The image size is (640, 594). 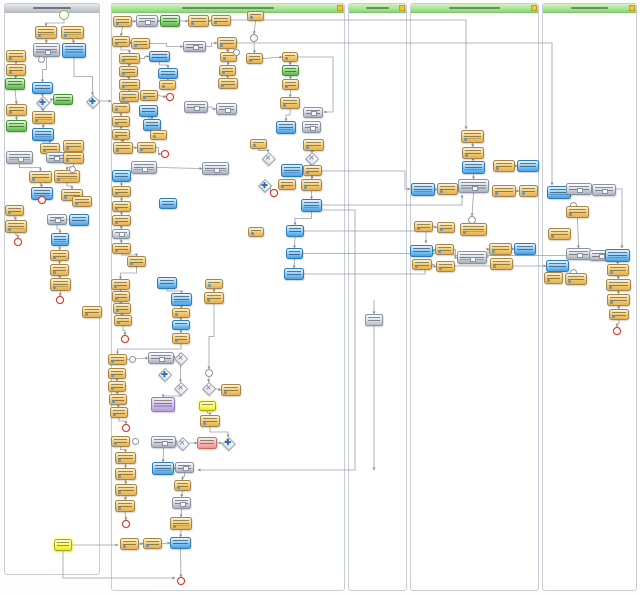 I want to click on highlighted-task-node, so click(x=63, y=545).